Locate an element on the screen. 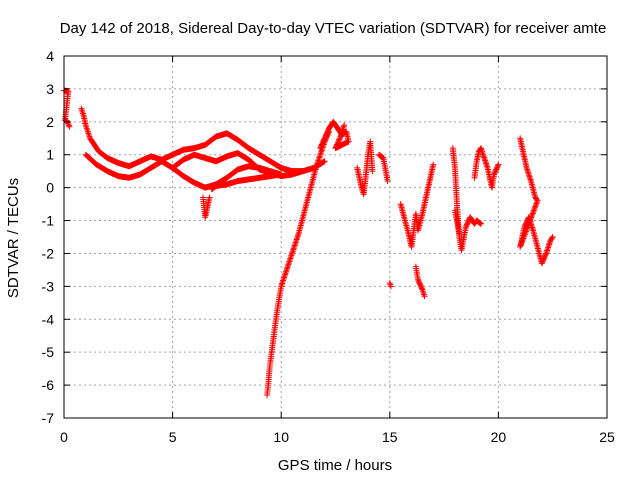 This screenshot has height=480, width=640. series-arc-low-rise is located at coordinates (246, 182).